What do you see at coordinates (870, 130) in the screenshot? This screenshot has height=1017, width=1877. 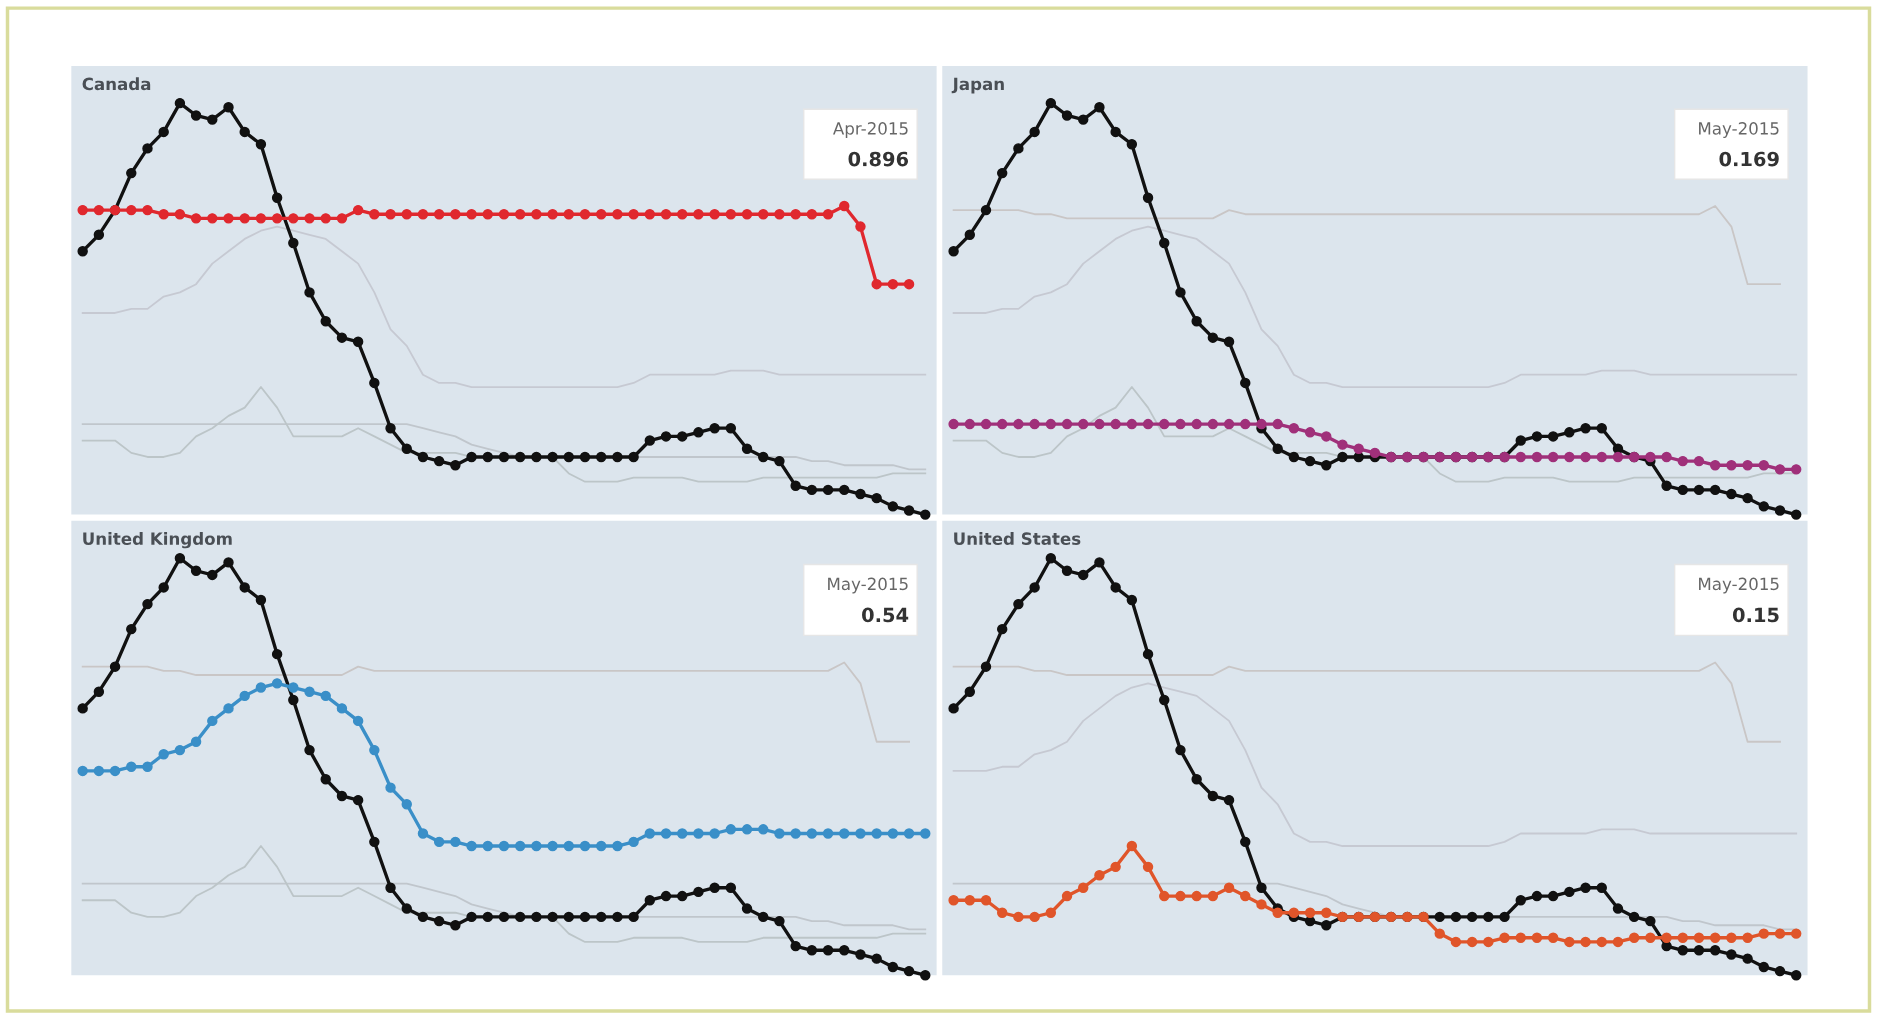 I see `annotation: Apr-2015` at bounding box center [870, 130].